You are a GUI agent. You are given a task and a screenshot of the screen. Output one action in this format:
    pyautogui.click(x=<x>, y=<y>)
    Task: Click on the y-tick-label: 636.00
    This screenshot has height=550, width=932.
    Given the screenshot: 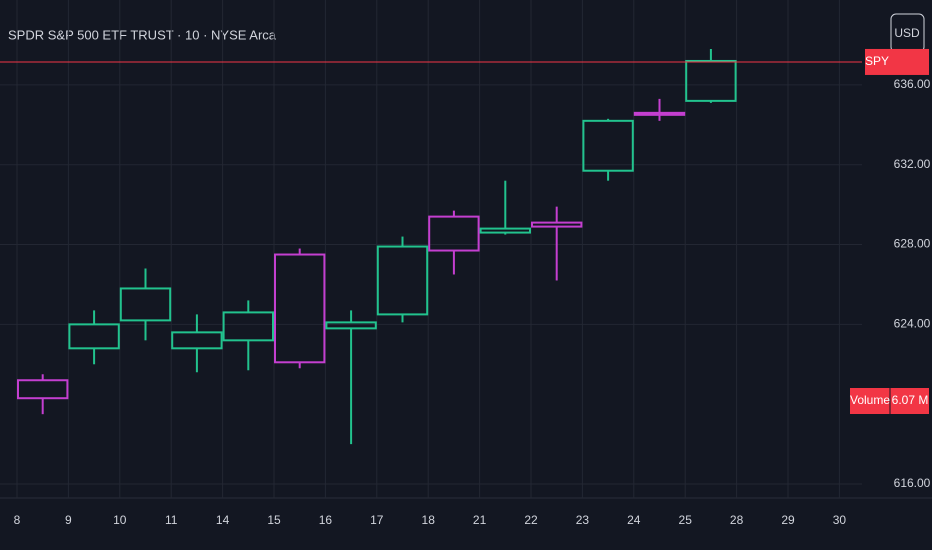 What is the action you would take?
    pyautogui.click(x=912, y=84)
    